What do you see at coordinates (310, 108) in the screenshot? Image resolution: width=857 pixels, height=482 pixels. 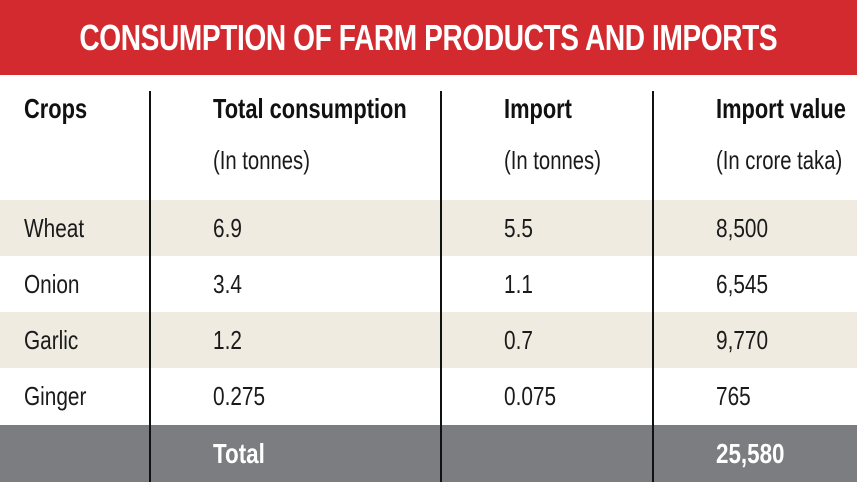 I see `header-total-consumption: Total consumption` at bounding box center [310, 108].